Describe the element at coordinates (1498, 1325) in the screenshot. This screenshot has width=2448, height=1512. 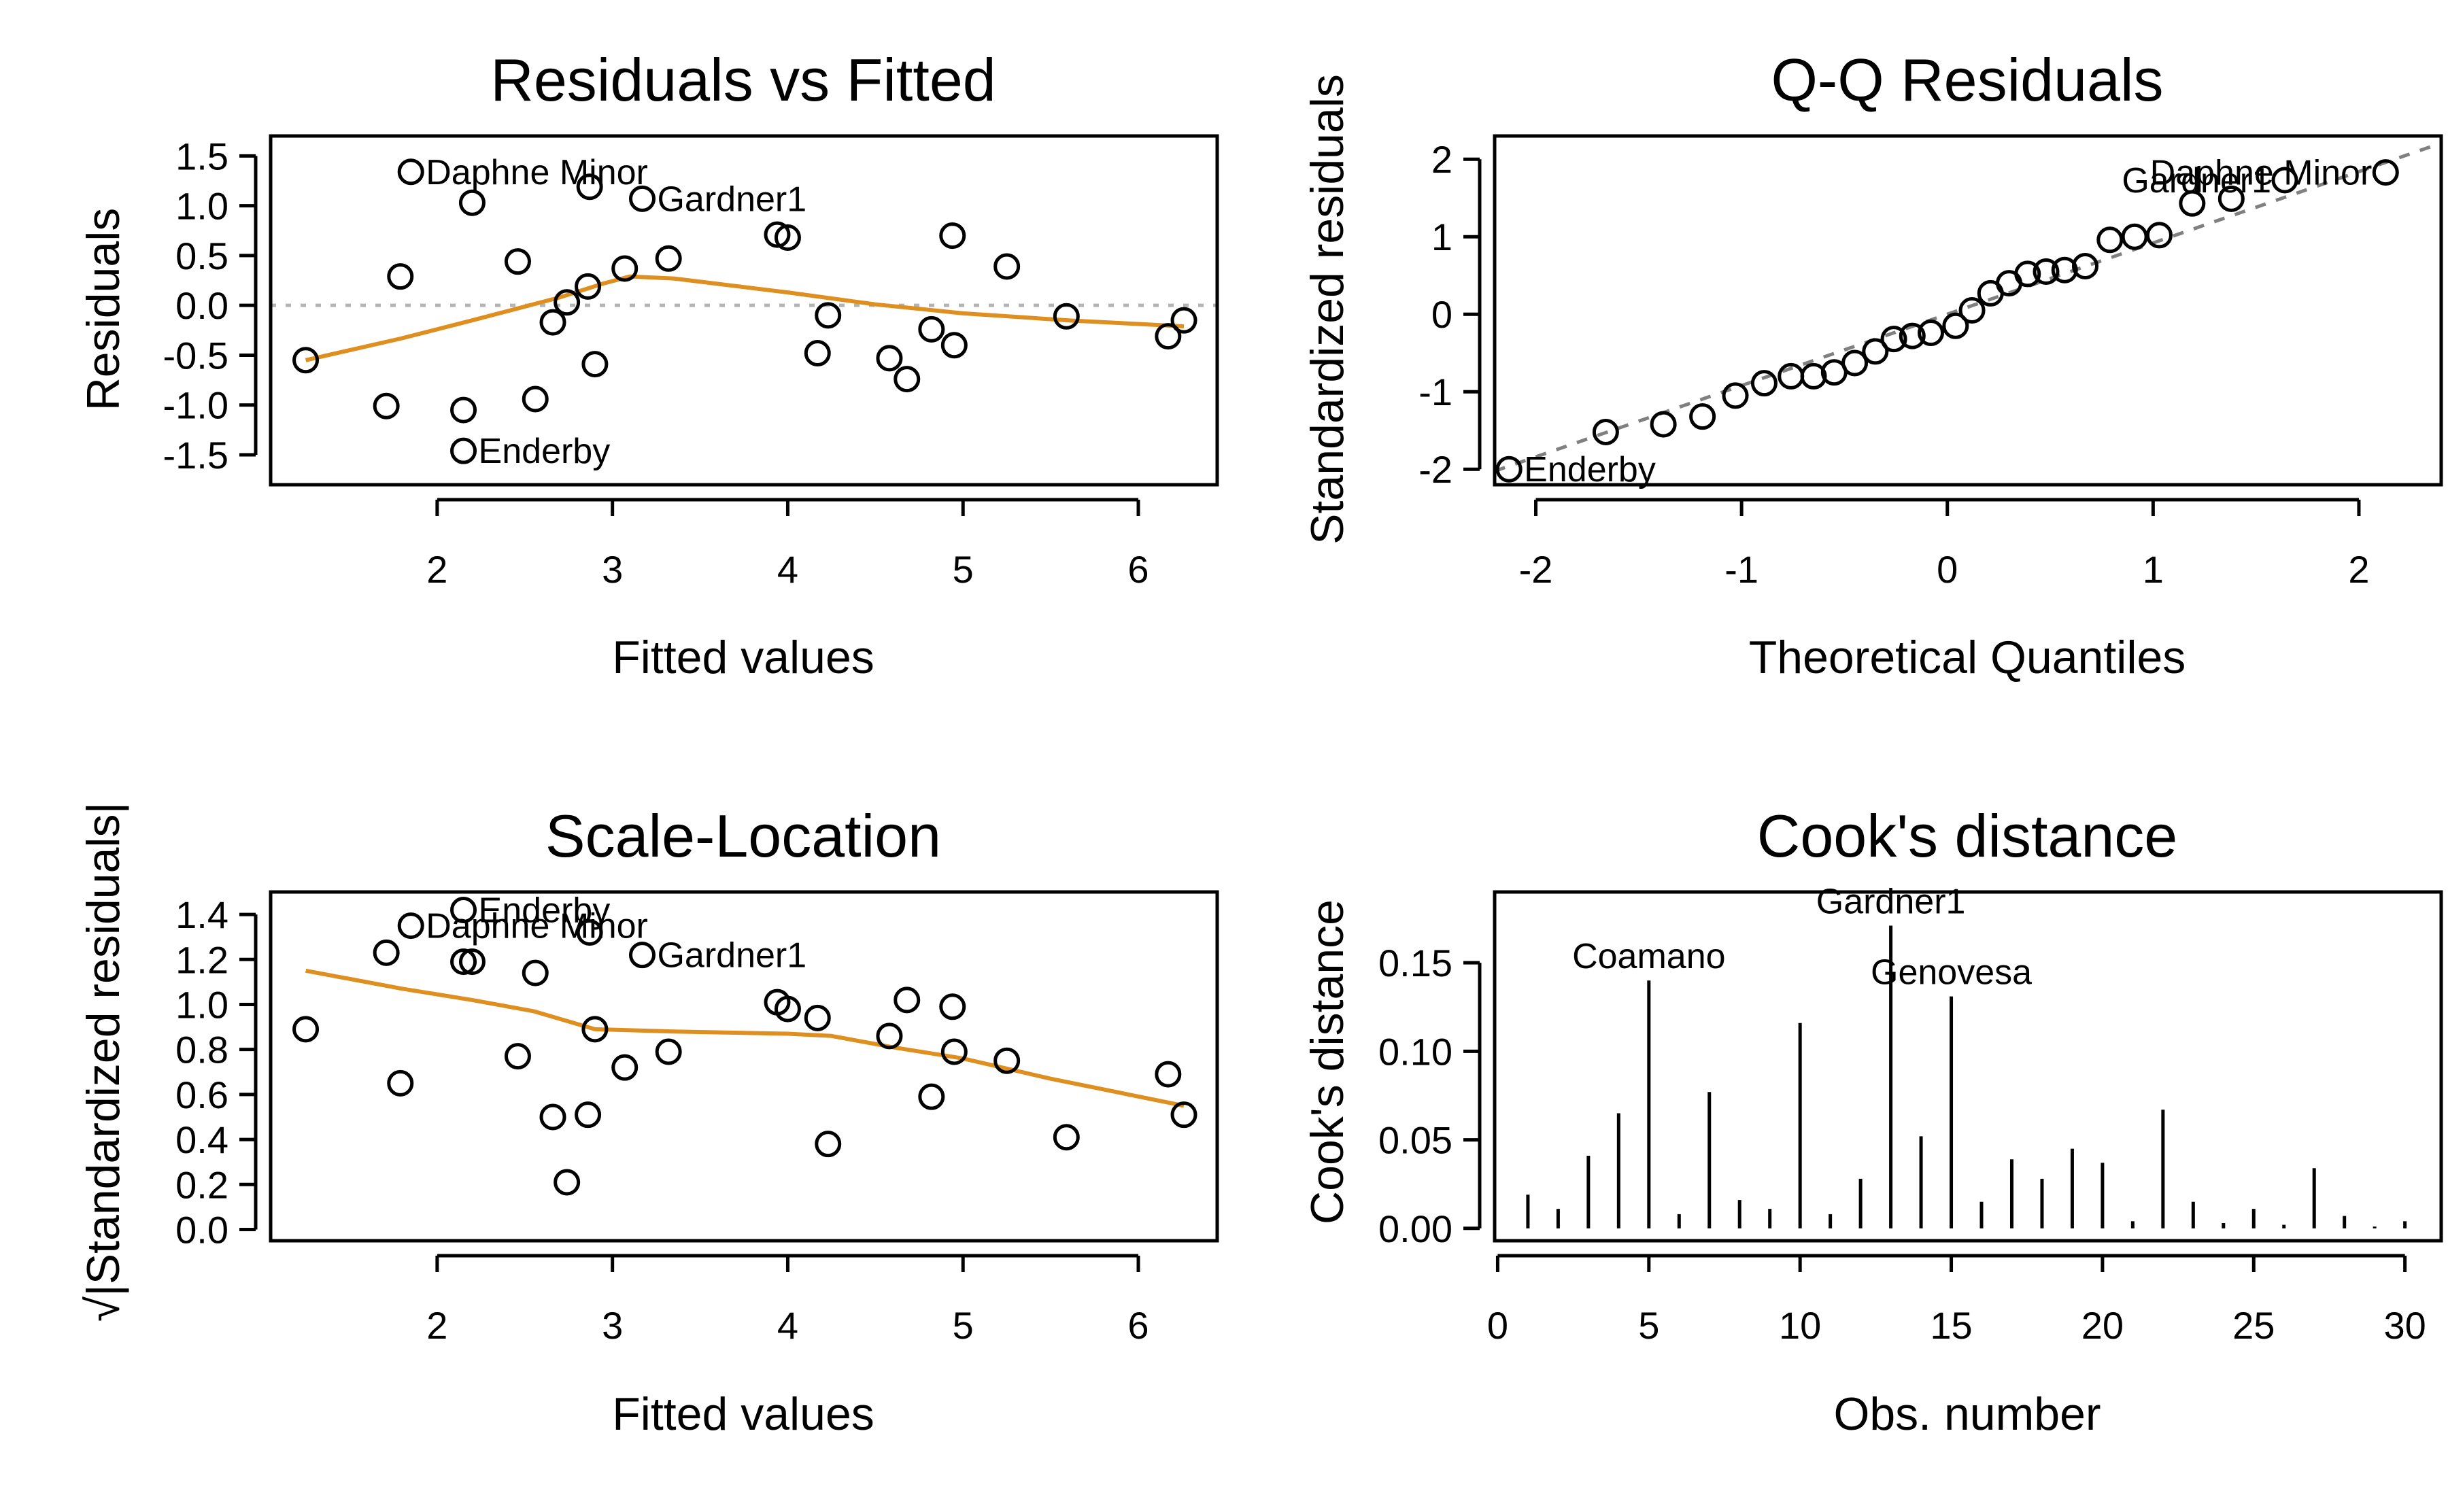
I see `cook-x-tick-label: 0` at that location.